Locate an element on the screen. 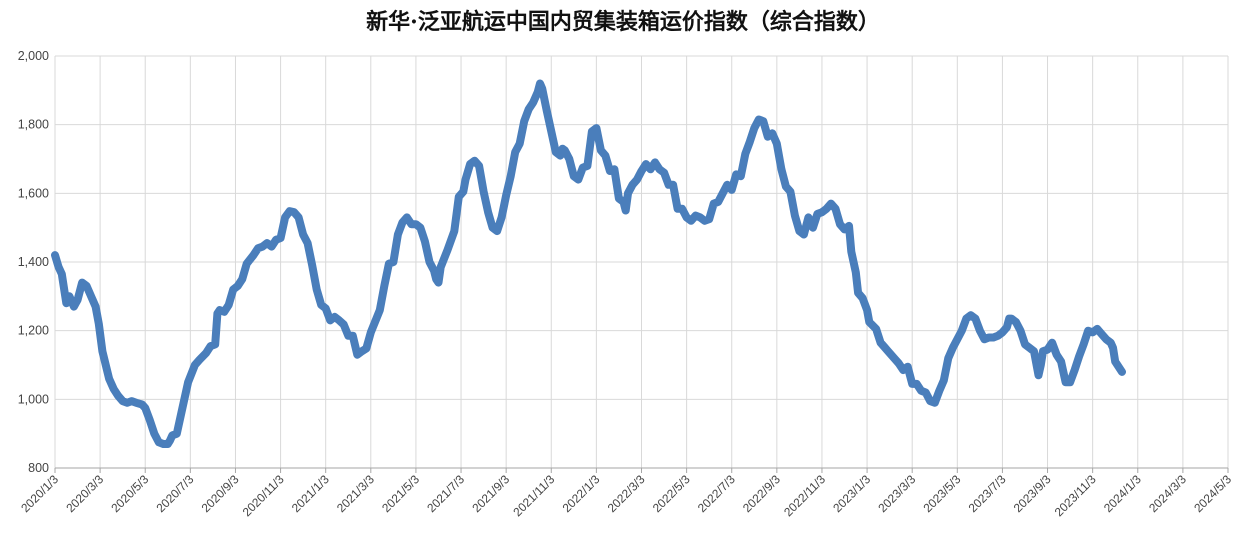 The width and height of the screenshot is (1246, 538). axes is located at coordinates (641, 470).